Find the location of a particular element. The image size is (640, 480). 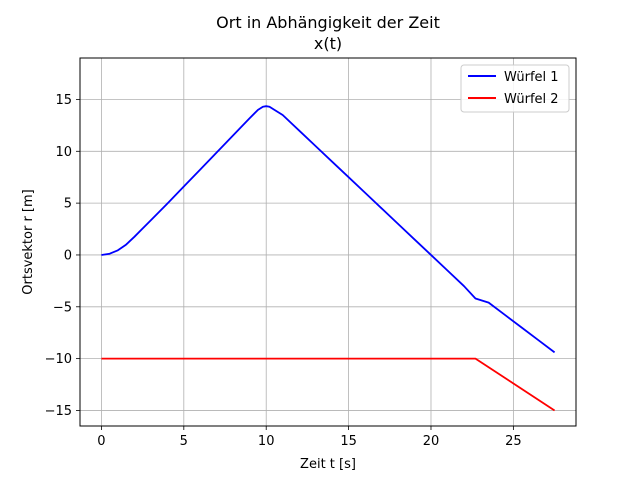

legend-label-wuerfel-1: Würfel 1 is located at coordinates (531, 77).